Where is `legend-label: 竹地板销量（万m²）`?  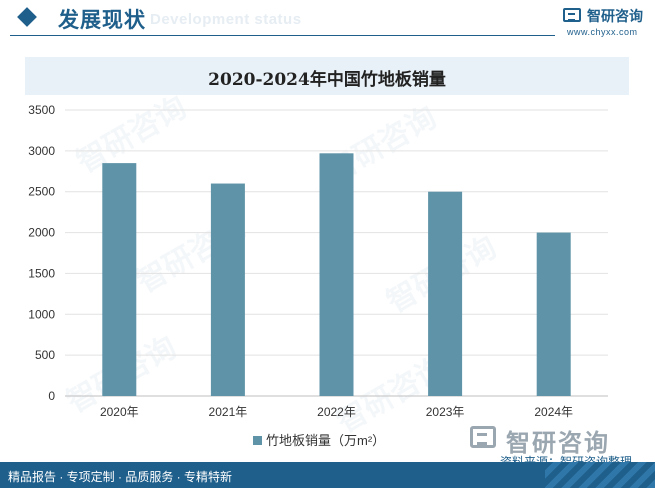
legend-label: 竹地板销量（万m²） is located at coordinates (325, 440).